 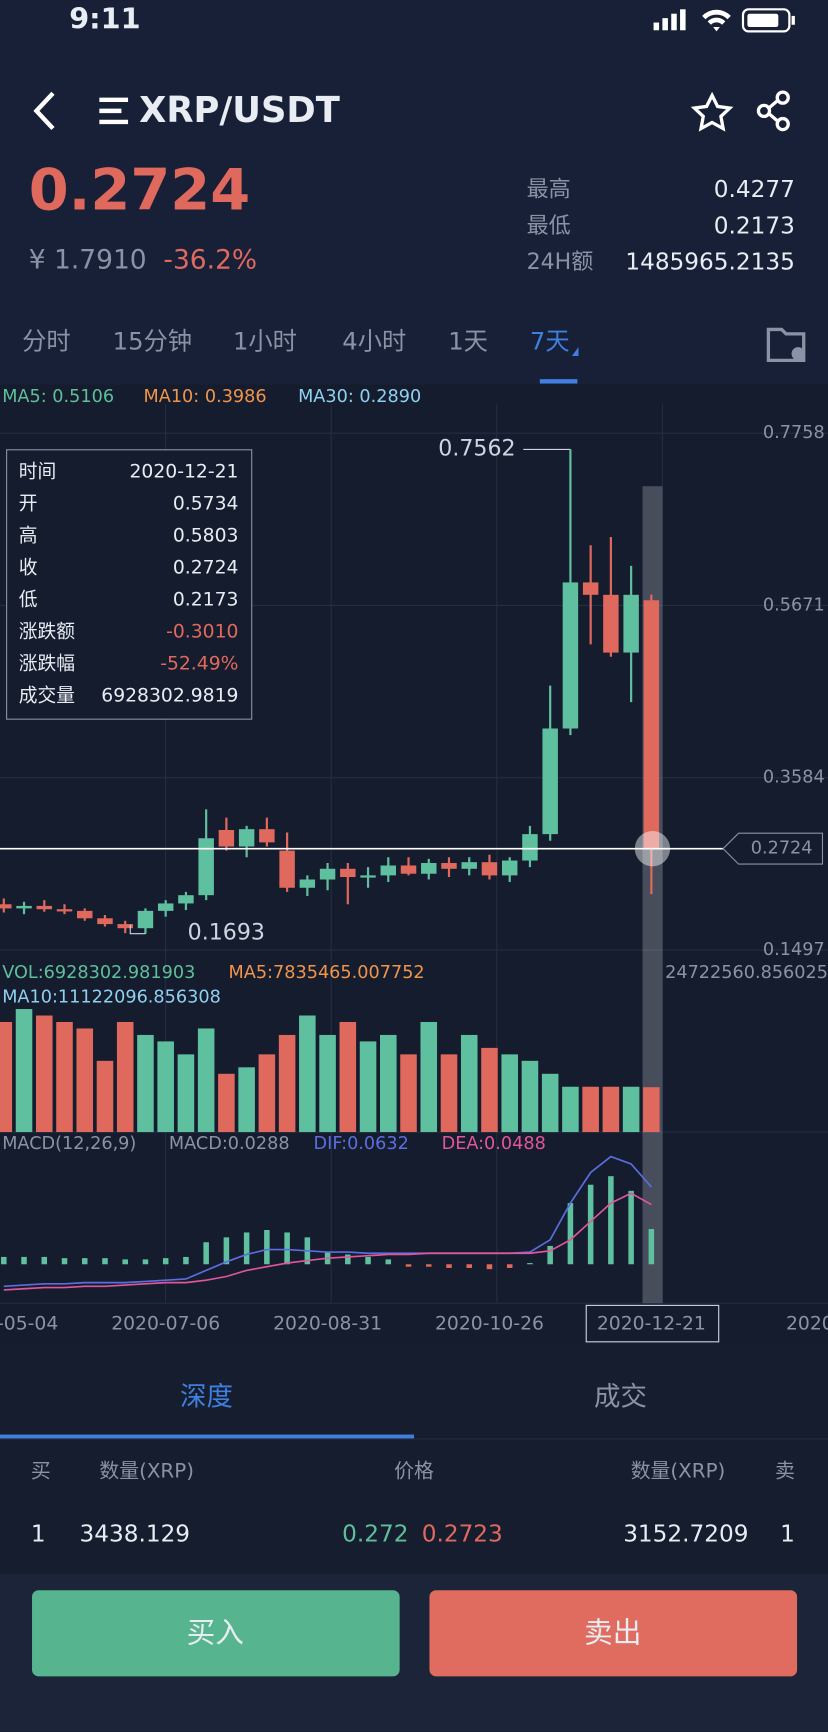 I want to click on buy-button, so click(x=216, y=1633).